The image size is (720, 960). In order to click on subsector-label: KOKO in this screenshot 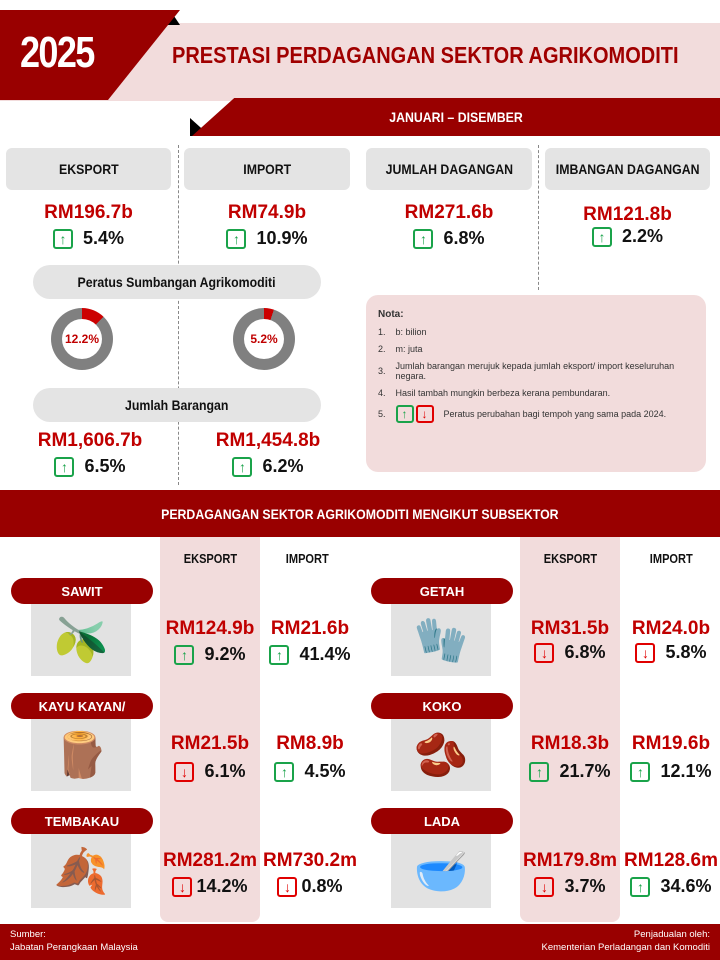, I will do `click(442, 706)`.